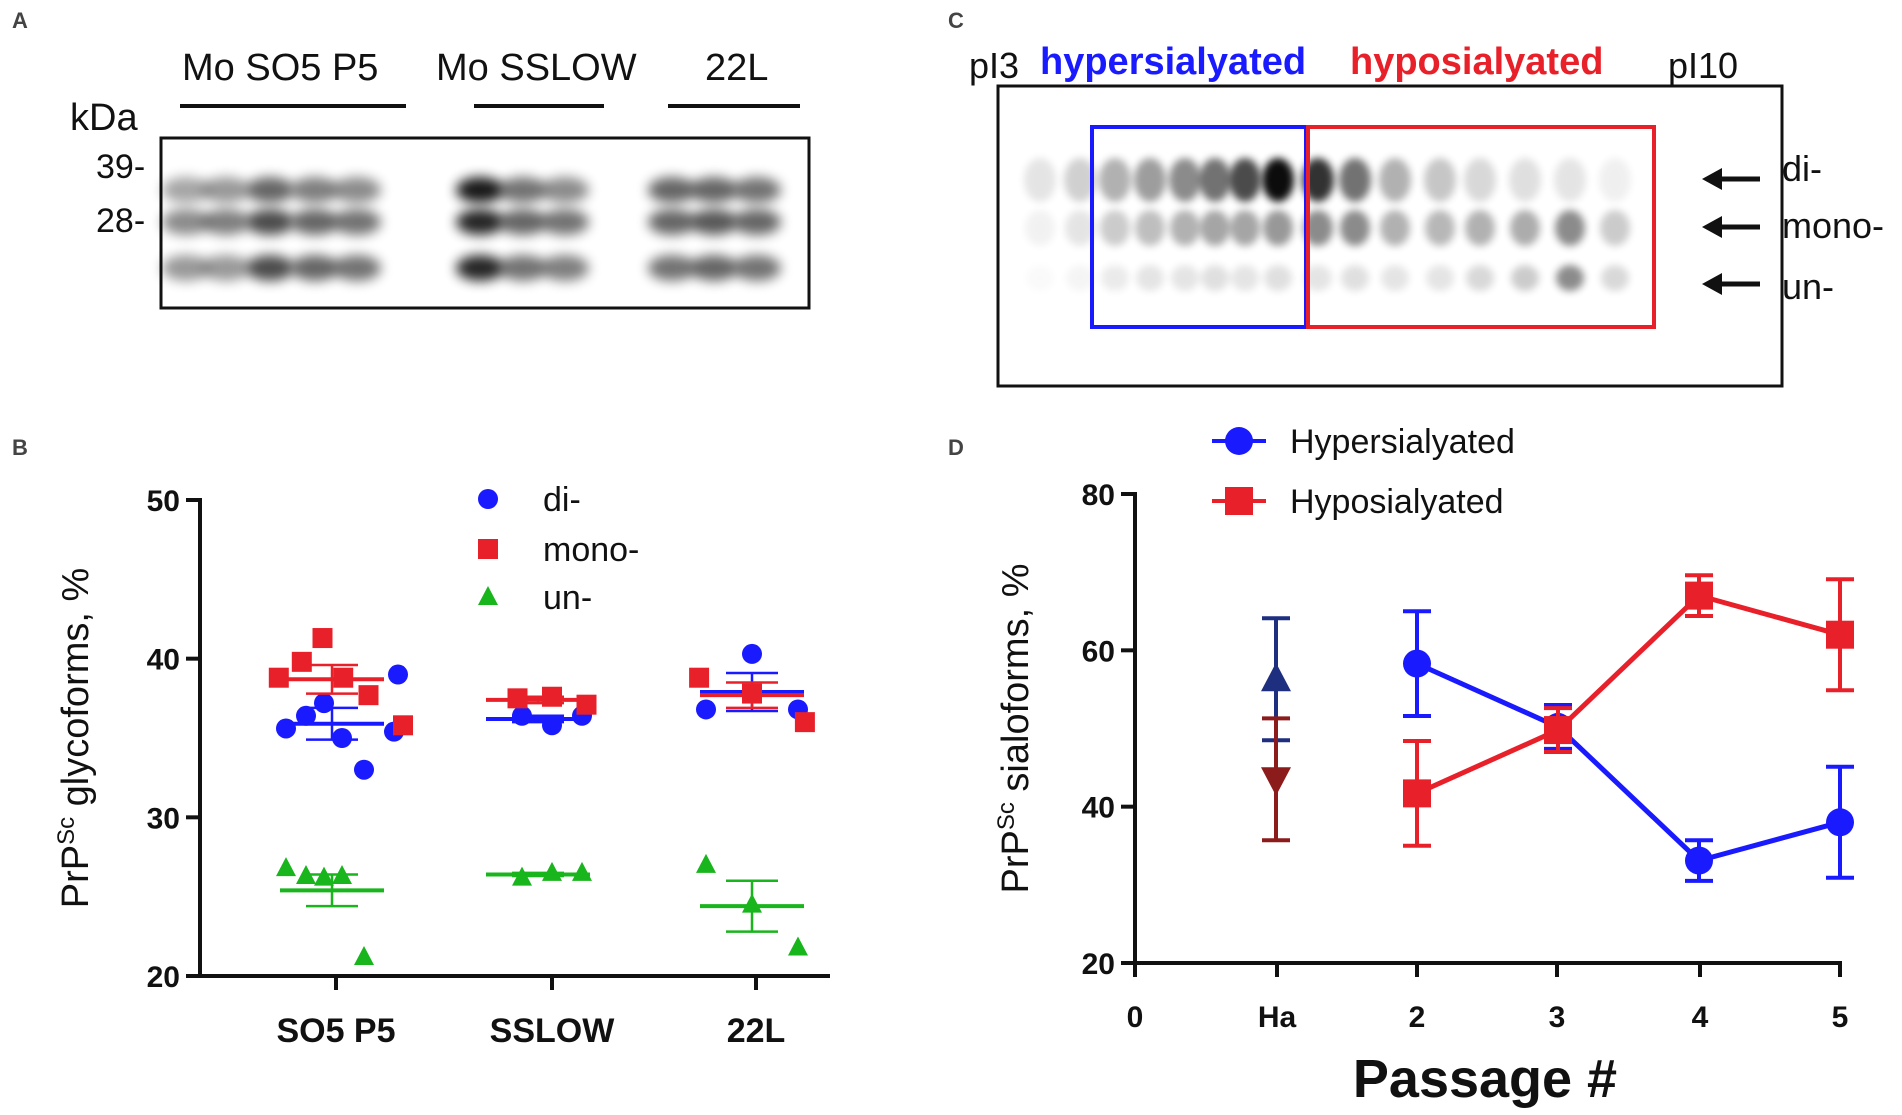 This screenshot has height=1115, width=1902. Describe the element at coordinates (1628, 694) in the screenshot. I see `series-line-hyposialyated` at that location.